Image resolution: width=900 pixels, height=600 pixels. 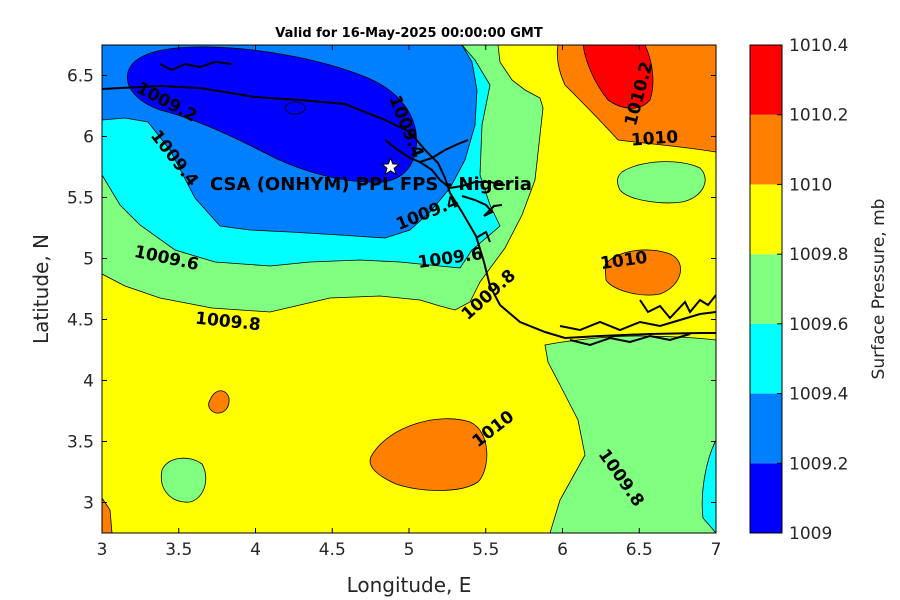 What do you see at coordinates (183, 480) in the screenshot?
I see `region-1009.6-small-island` at bounding box center [183, 480].